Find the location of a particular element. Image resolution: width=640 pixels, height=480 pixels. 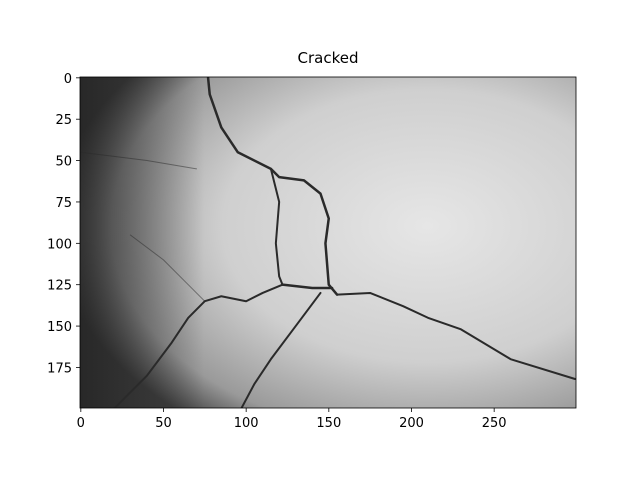

x-tick-label: 50 is located at coordinates (163, 423).